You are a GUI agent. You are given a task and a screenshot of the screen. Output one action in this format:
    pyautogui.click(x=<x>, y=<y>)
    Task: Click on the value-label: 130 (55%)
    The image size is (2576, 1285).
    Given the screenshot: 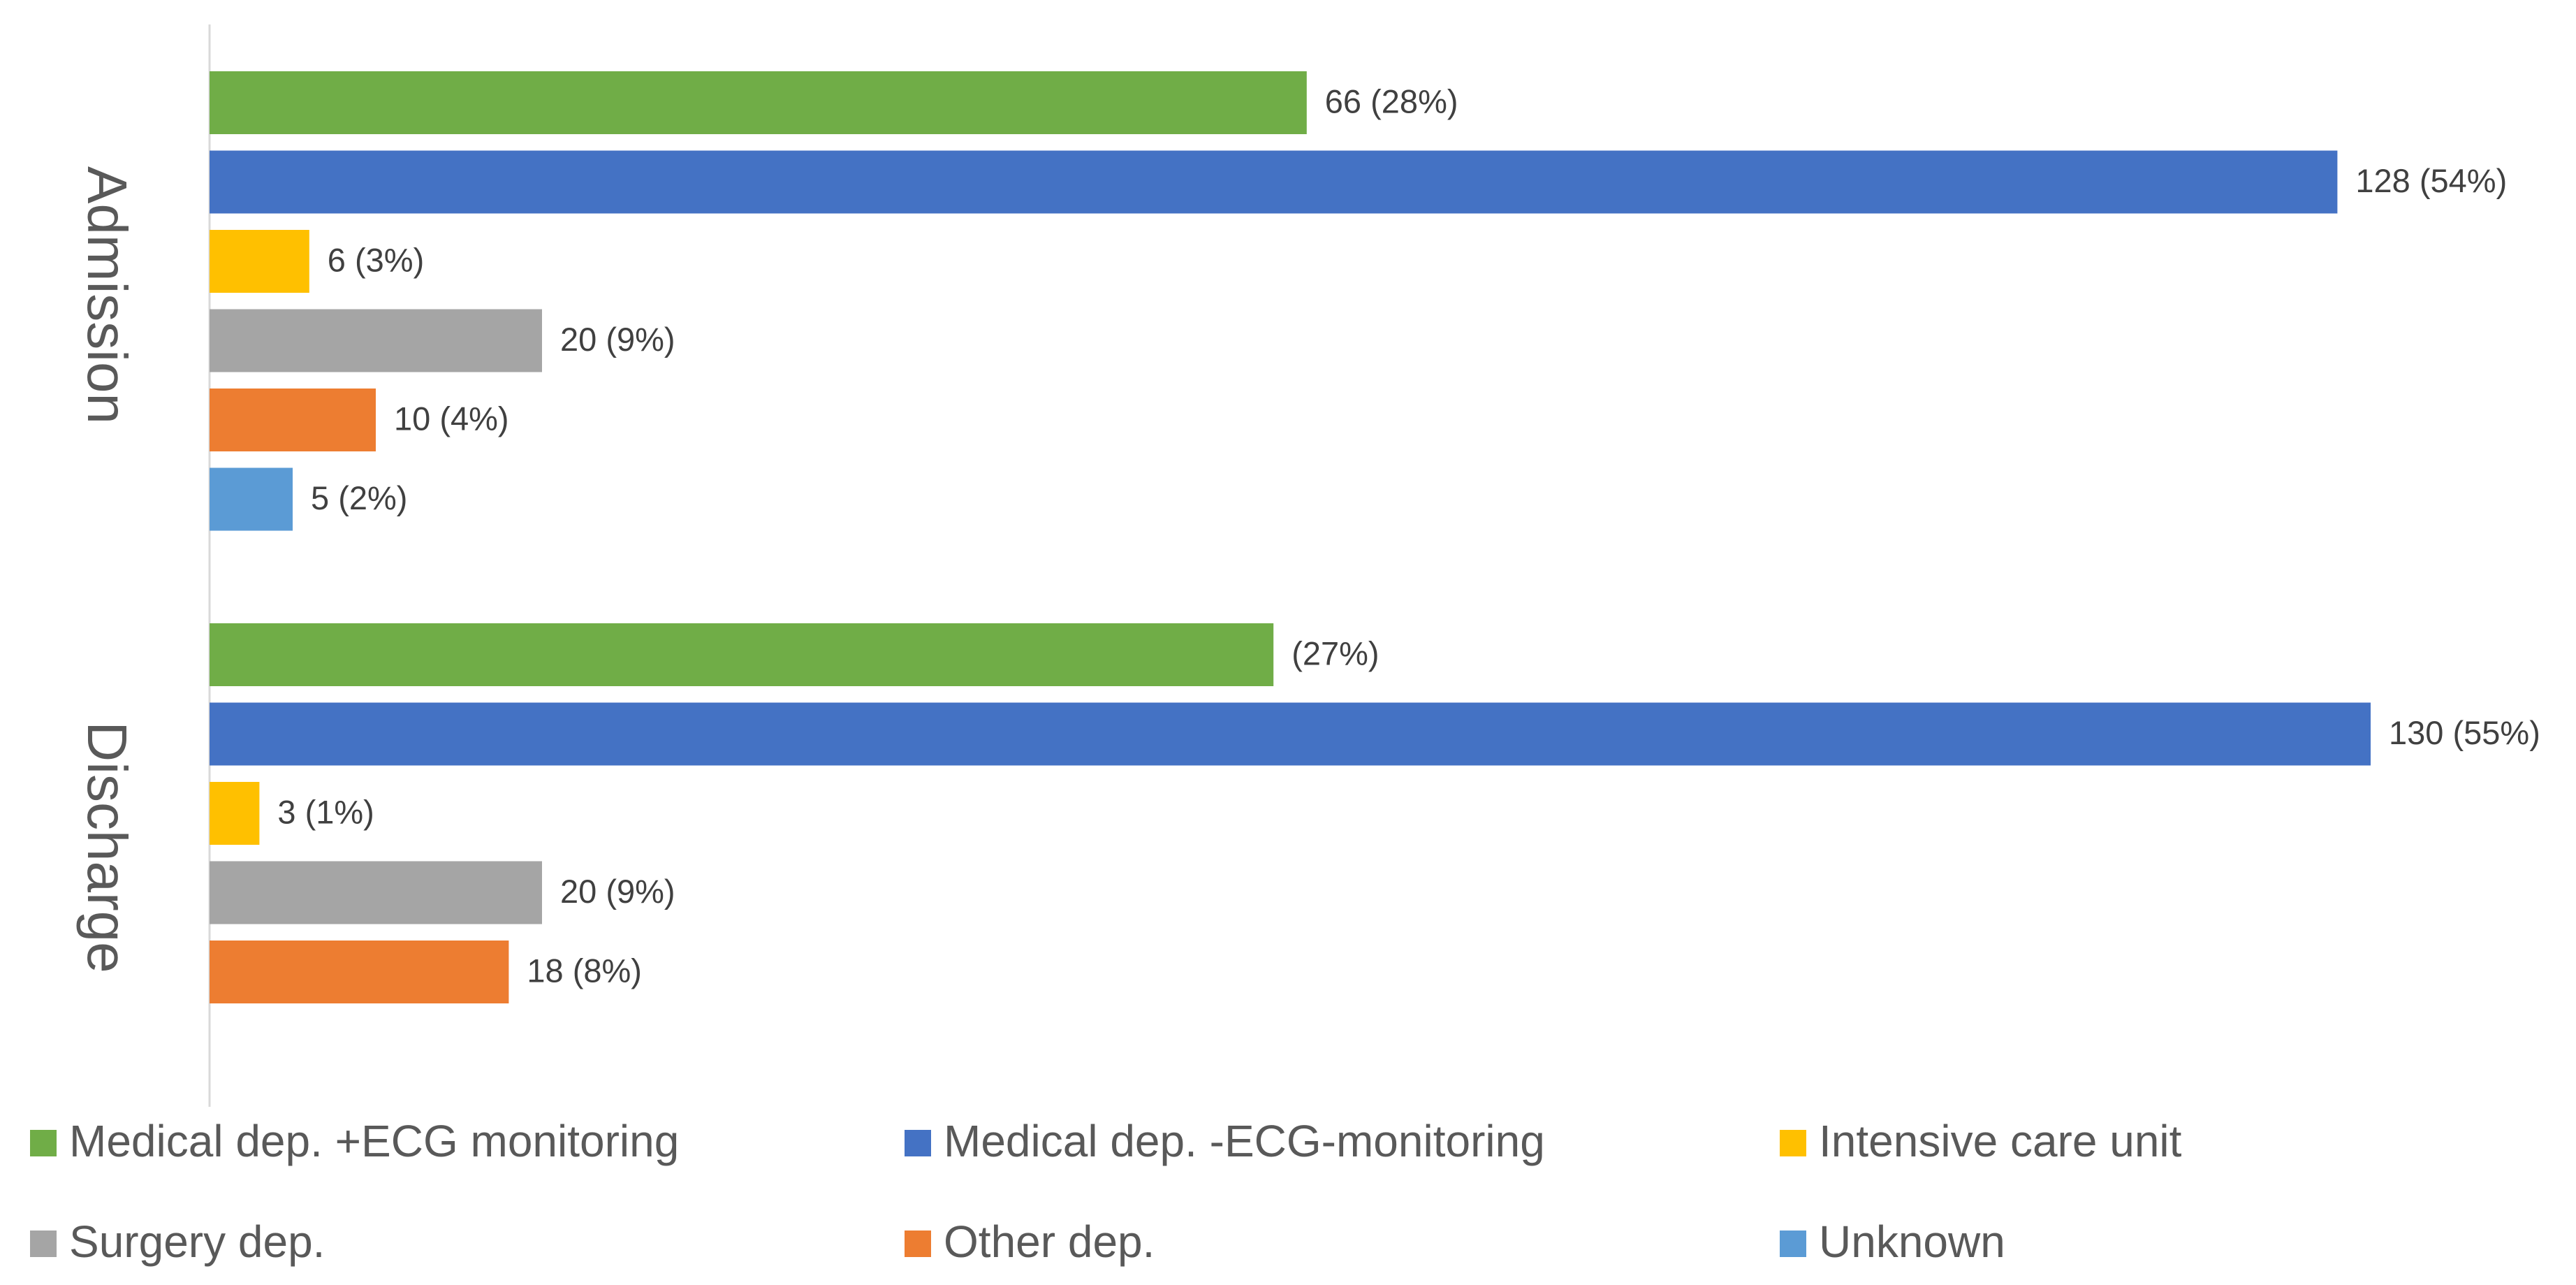 What is the action you would take?
    pyautogui.click(x=2464, y=732)
    